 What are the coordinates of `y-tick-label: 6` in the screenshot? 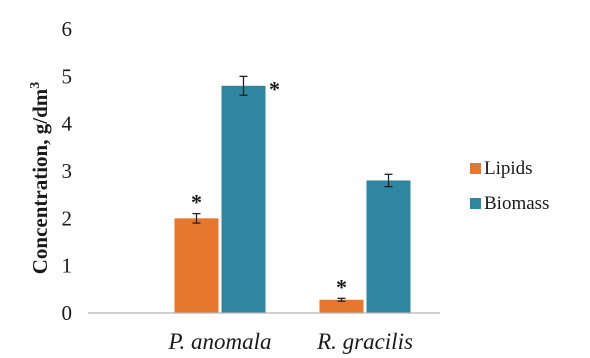 It's located at (67, 29).